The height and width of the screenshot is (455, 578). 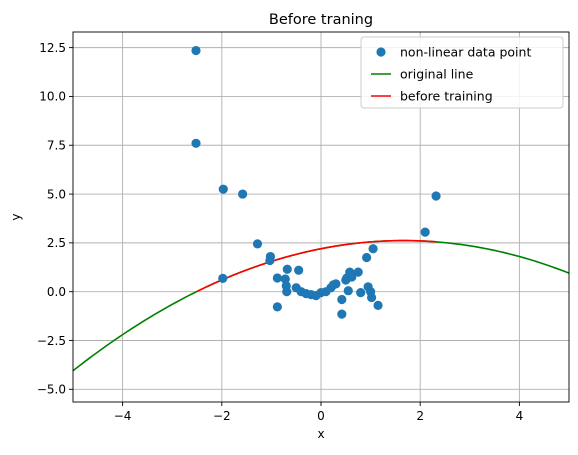 What do you see at coordinates (123, 416) in the screenshot?
I see `x-tick-label: −4` at bounding box center [123, 416].